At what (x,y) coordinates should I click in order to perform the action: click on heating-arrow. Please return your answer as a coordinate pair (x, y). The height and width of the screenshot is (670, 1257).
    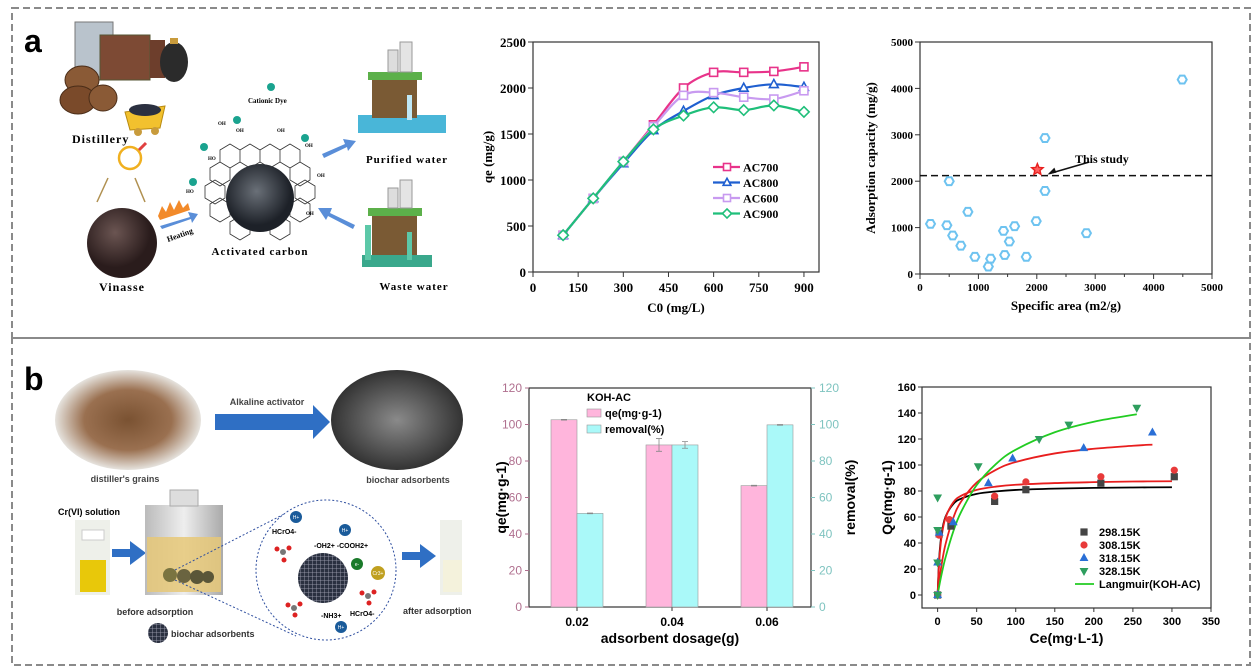
    Looking at the image, I should click on (178, 214).